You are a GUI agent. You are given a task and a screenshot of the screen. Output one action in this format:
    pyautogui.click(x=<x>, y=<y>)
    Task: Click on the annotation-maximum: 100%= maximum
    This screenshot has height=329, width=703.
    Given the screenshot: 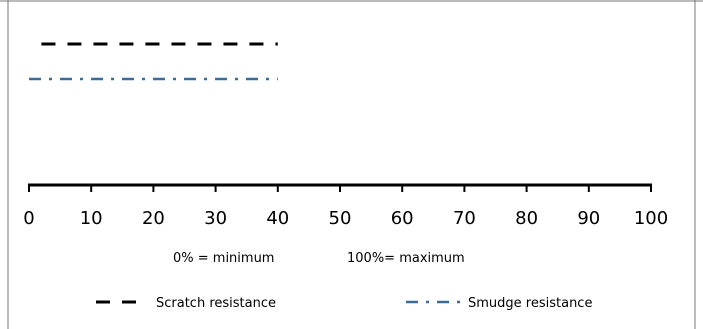 What is the action you would take?
    pyautogui.click(x=406, y=258)
    